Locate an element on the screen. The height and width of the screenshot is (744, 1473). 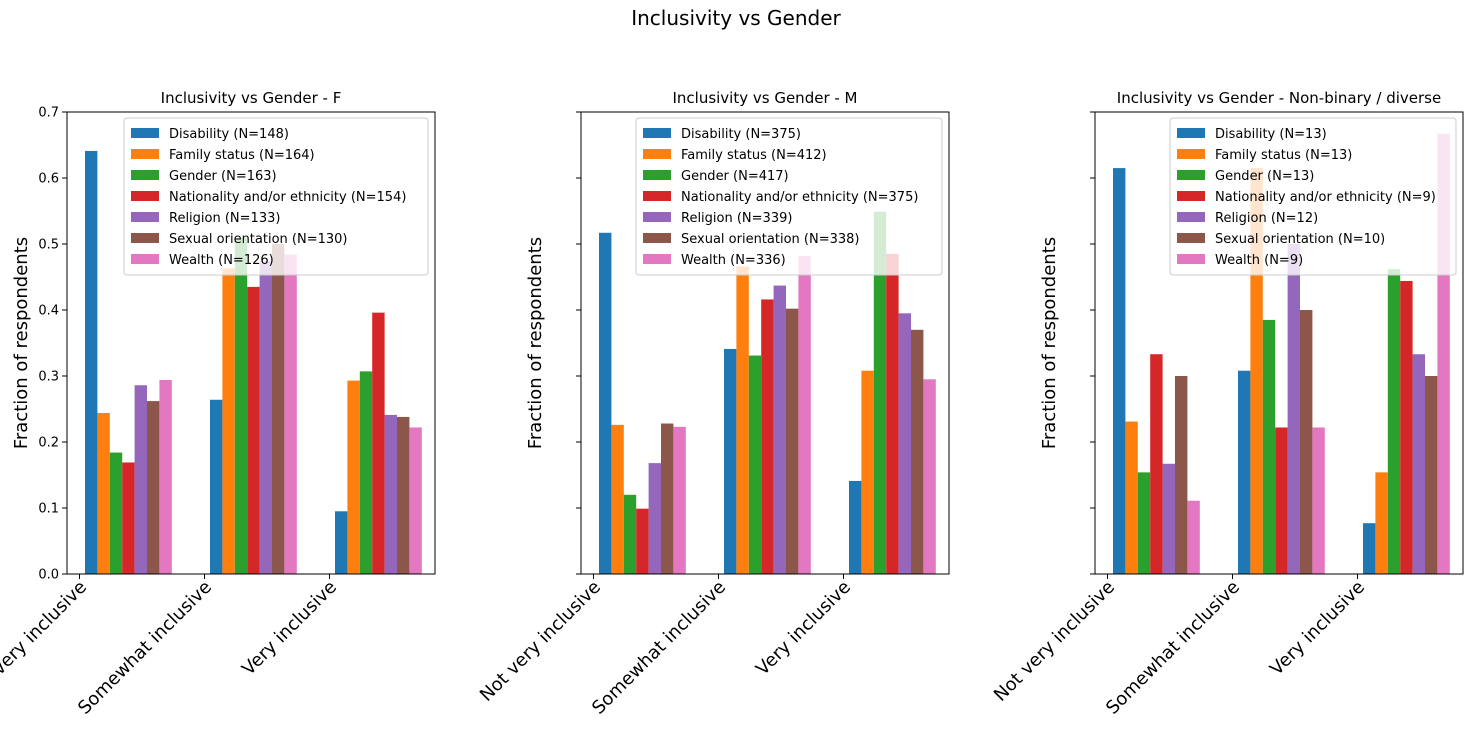
legend-label: Wealth (N=9) is located at coordinates (1259, 260).